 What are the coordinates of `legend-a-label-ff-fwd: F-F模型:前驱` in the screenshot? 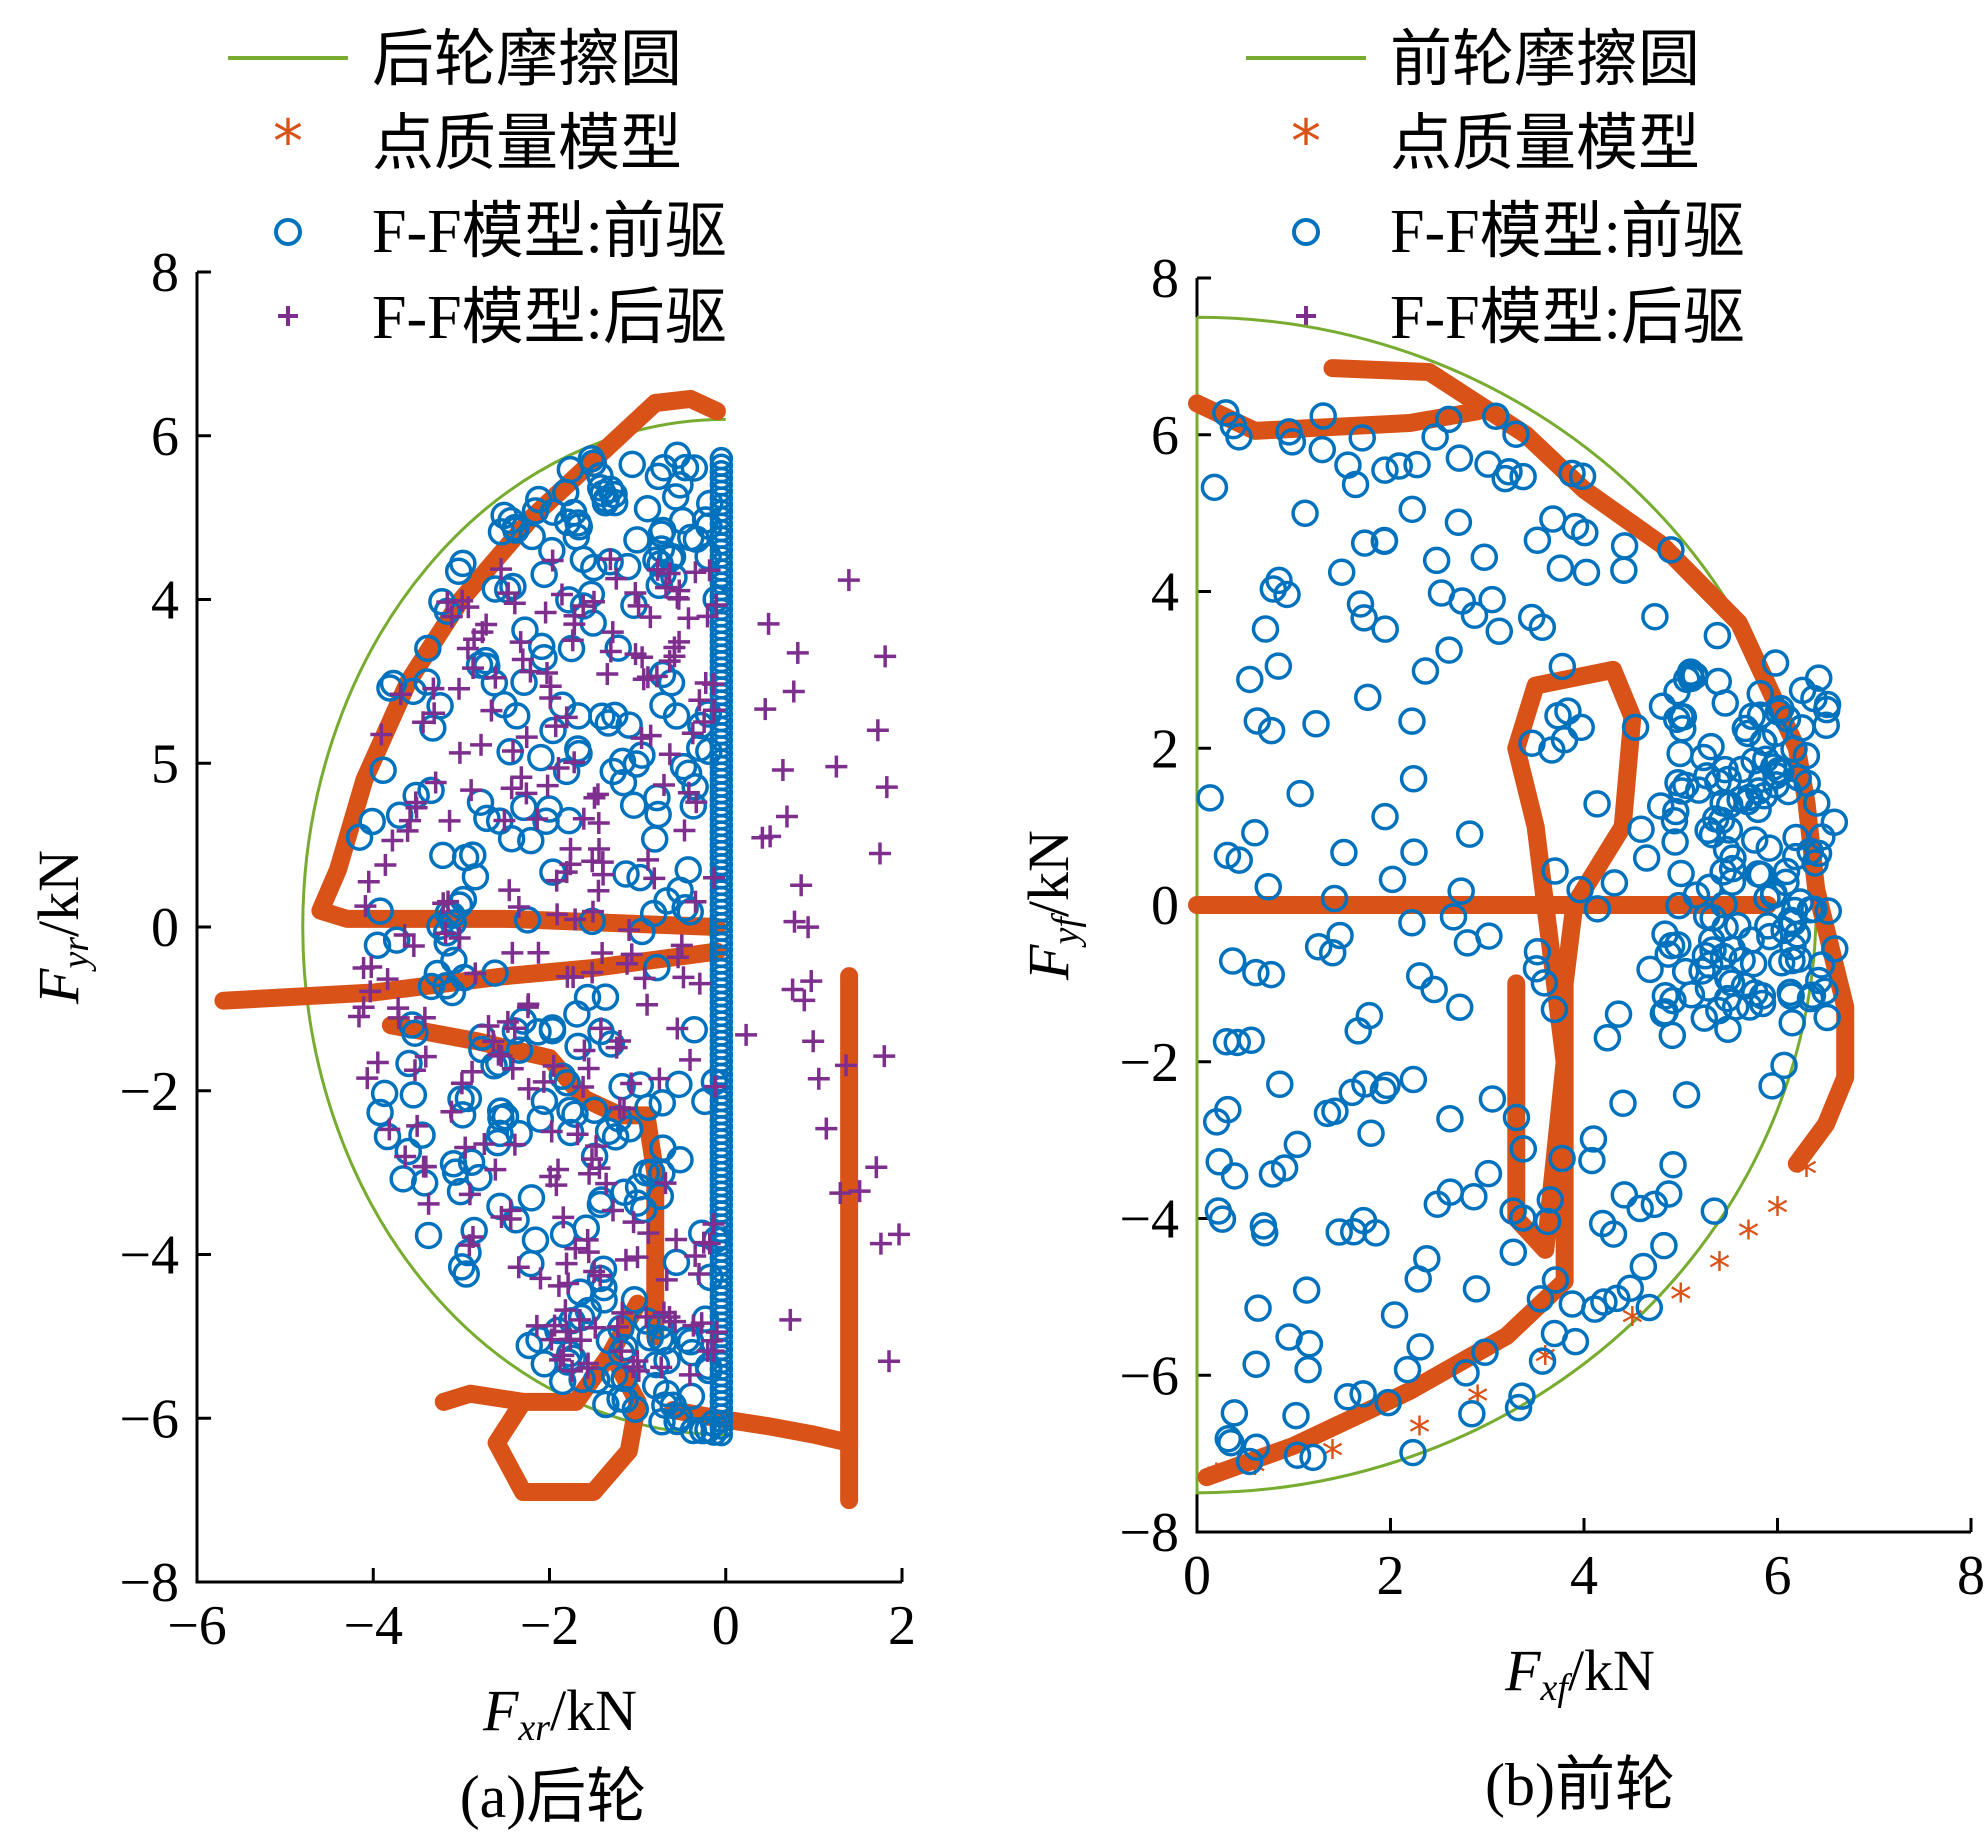 It's located at (549, 232).